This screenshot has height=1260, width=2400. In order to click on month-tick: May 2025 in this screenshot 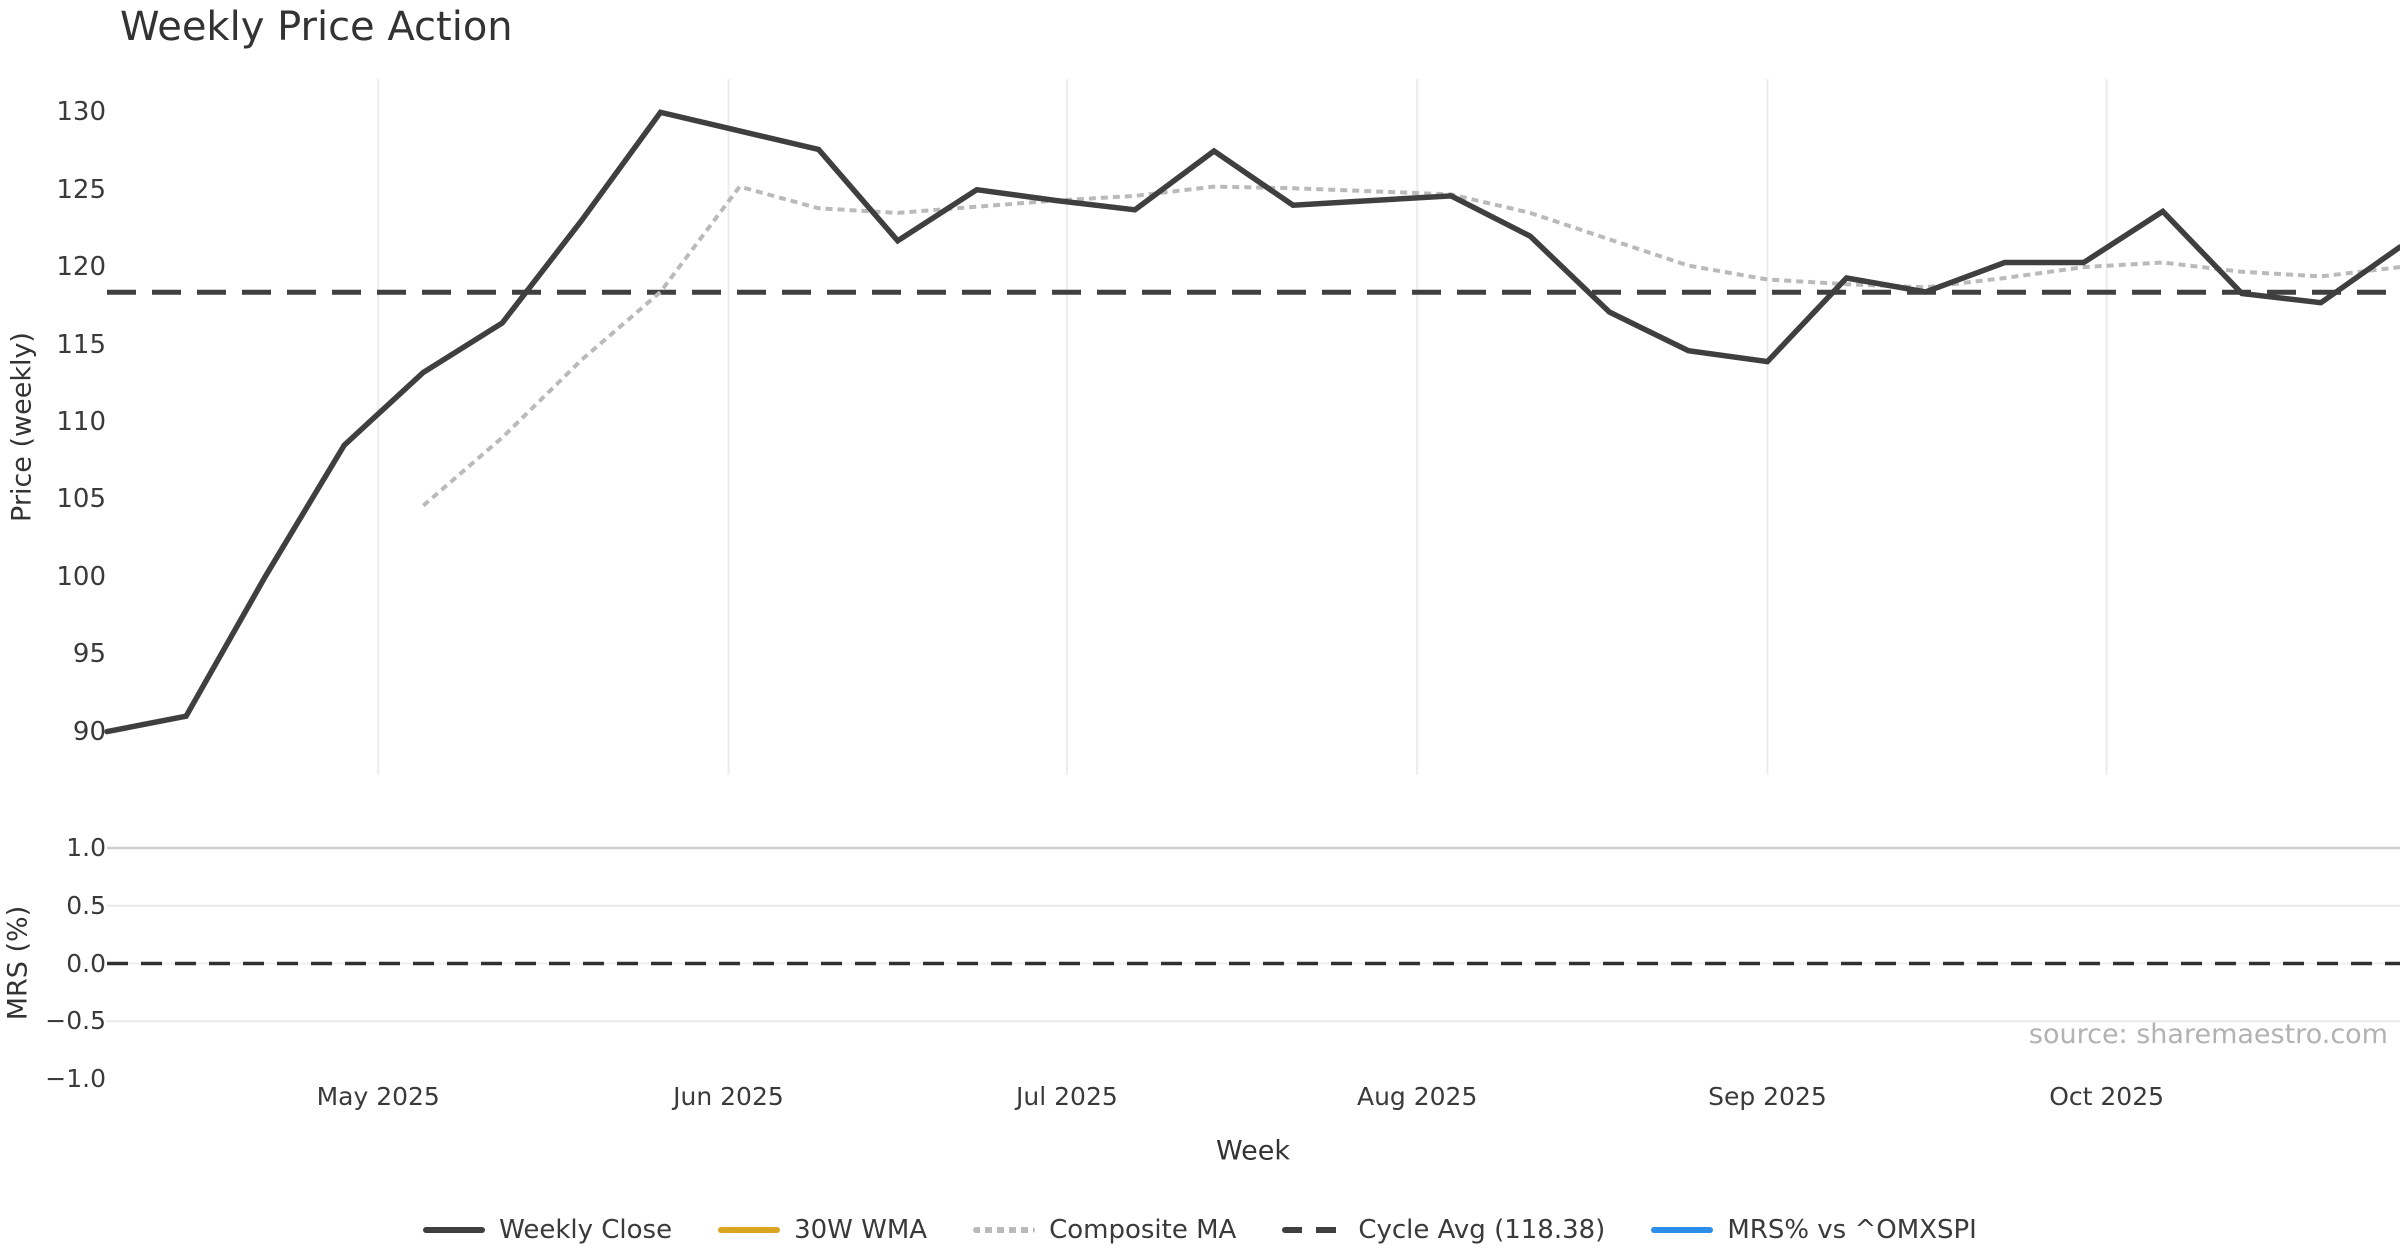, I will do `click(378, 1096)`.